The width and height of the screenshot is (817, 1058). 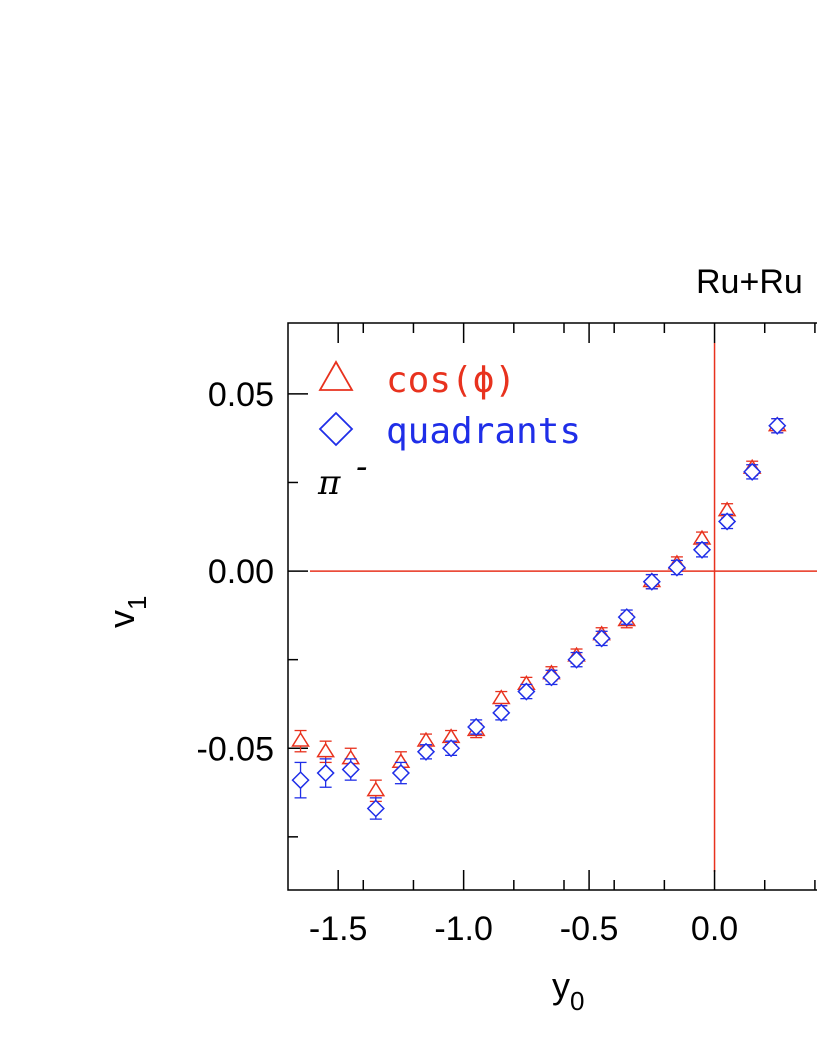 What do you see at coordinates (362, 467) in the screenshot?
I see `particle-charge: -` at bounding box center [362, 467].